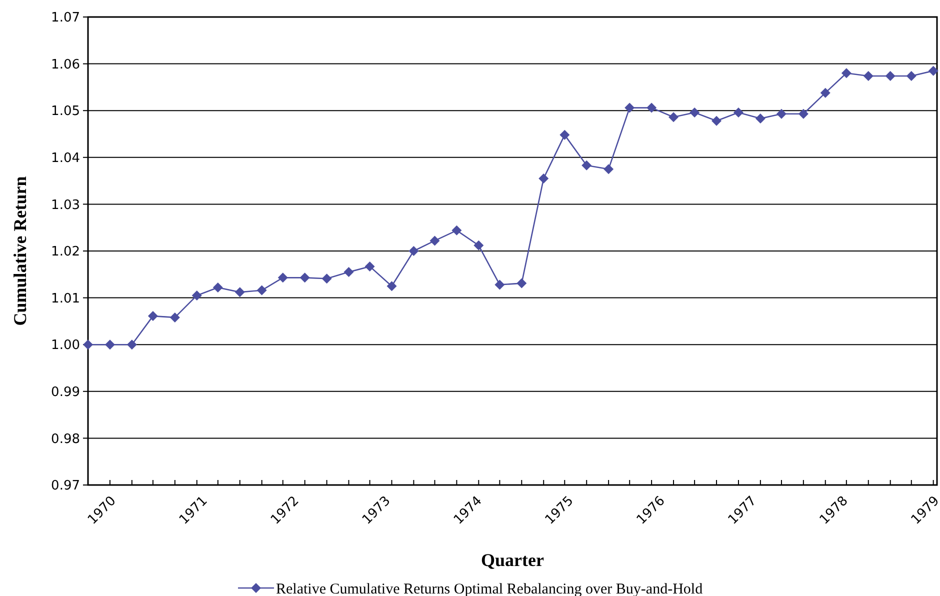 This screenshot has width=940, height=596. What do you see at coordinates (65, 439) in the screenshot?
I see `y-tick-label: 0.98` at bounding box center [65, 439].